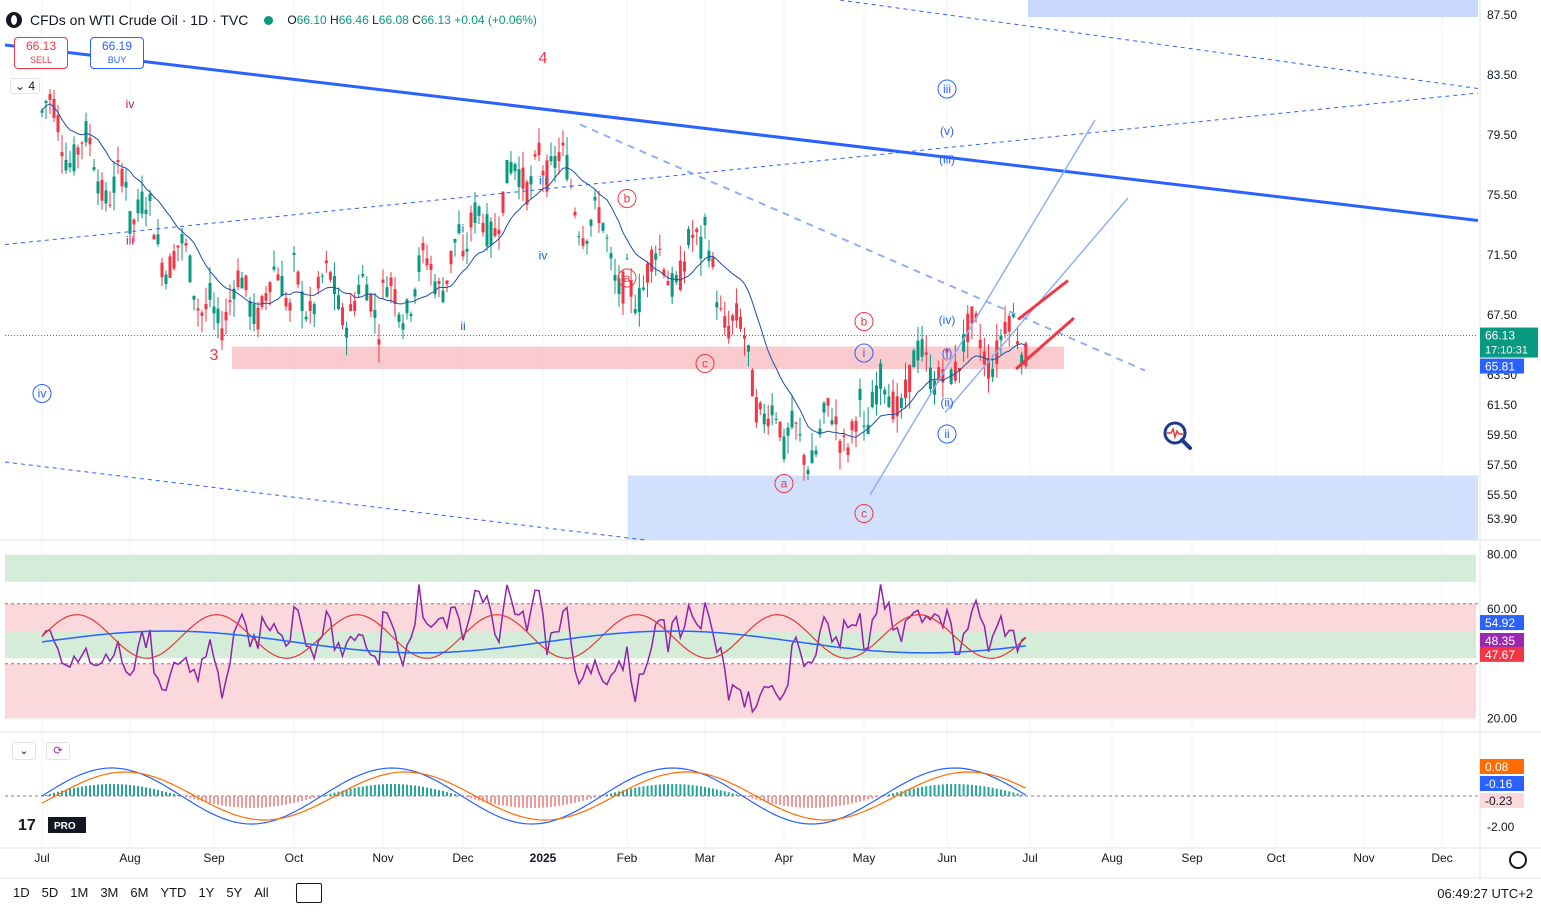 The width and height of the screenshot is (1541, 913). I want to click on utc-clock: 06:49:27 UTC+2, so click(1485, 893).